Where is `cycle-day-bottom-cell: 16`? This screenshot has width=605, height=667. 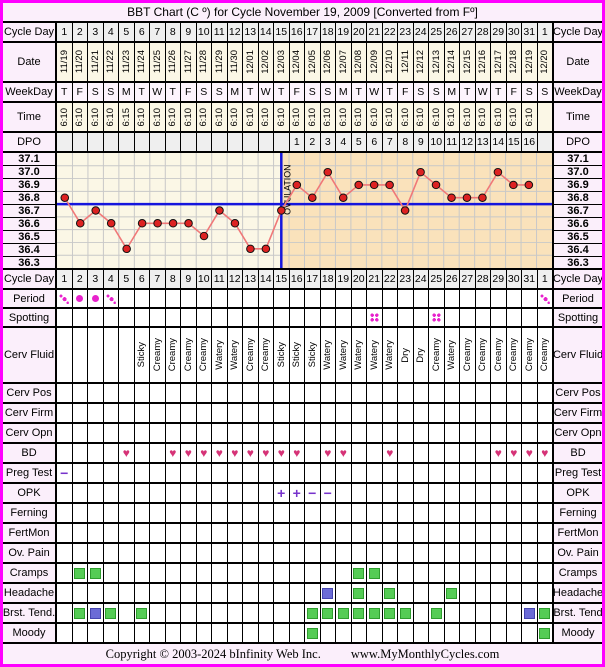 cycle-day-bottom-cell: 16 is located at coordinates (297, 279).